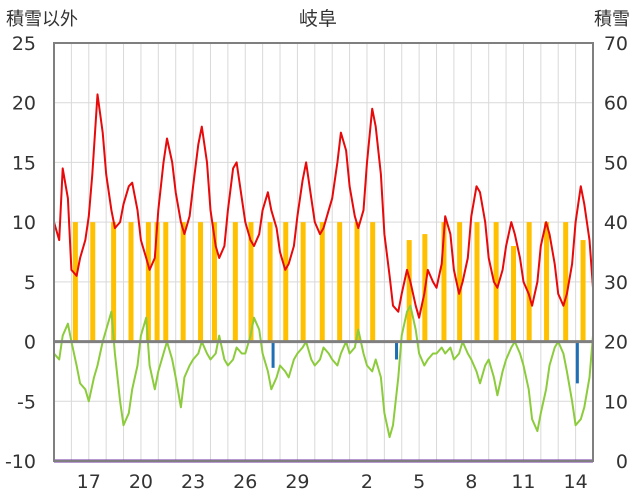 Image resolution: width=636 pixels, height=501 pixels. Describe the element at coordinates (616, 44) in the screenshot. I see `y-right-tick-label: 70` at that location.